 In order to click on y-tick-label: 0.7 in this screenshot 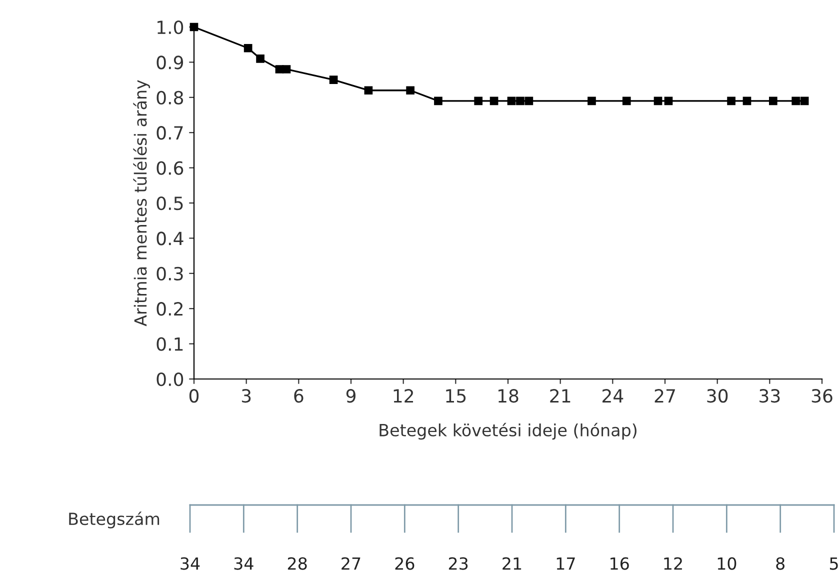, I will do `click(169, 133)`.